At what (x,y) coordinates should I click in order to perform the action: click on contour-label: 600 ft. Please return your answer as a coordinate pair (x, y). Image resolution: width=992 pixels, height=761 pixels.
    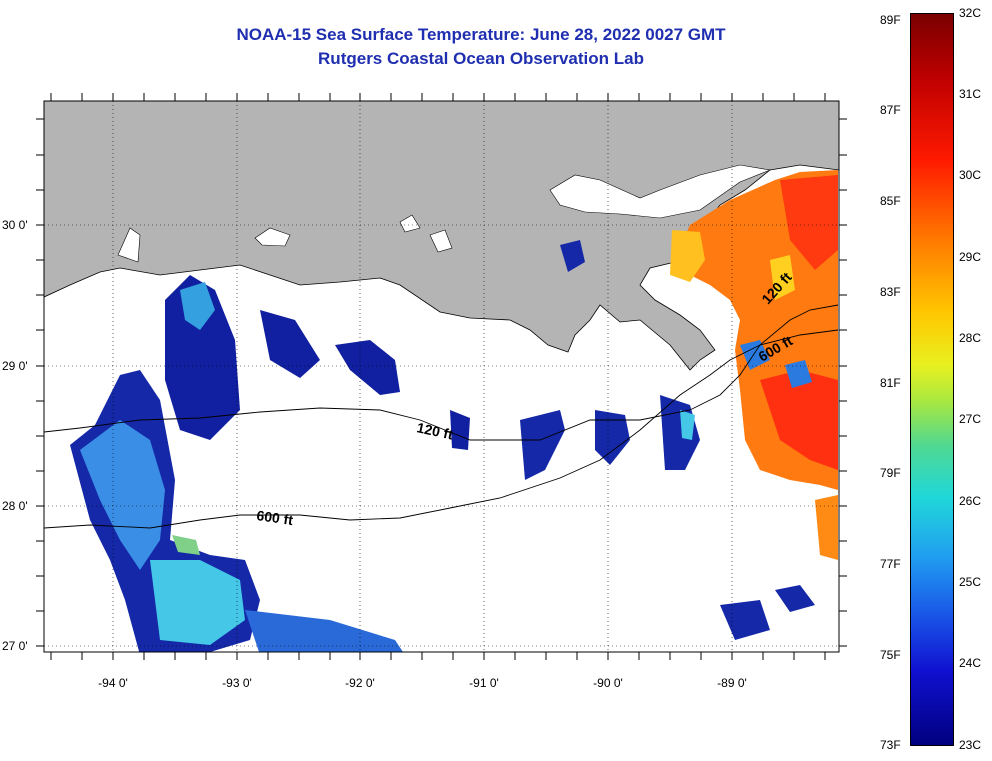
    Looking at the image, I should click on (275, 517).